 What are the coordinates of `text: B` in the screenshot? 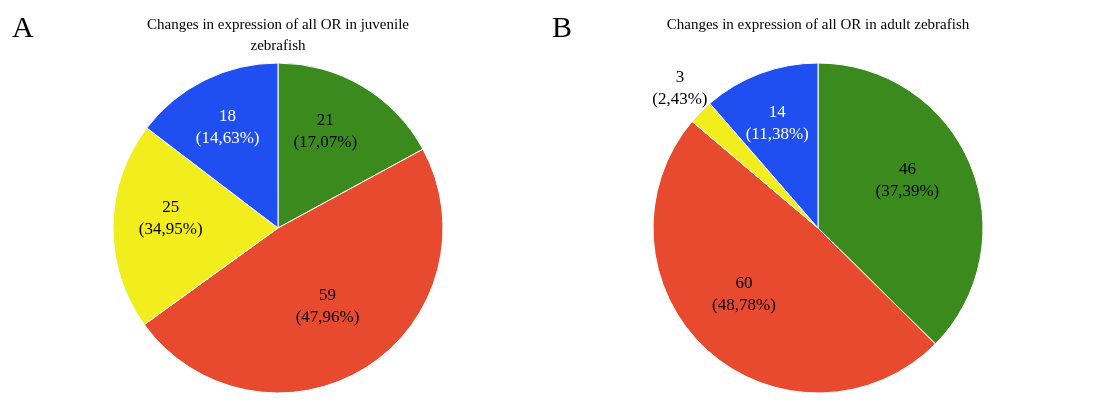 It's located at (562, 27).